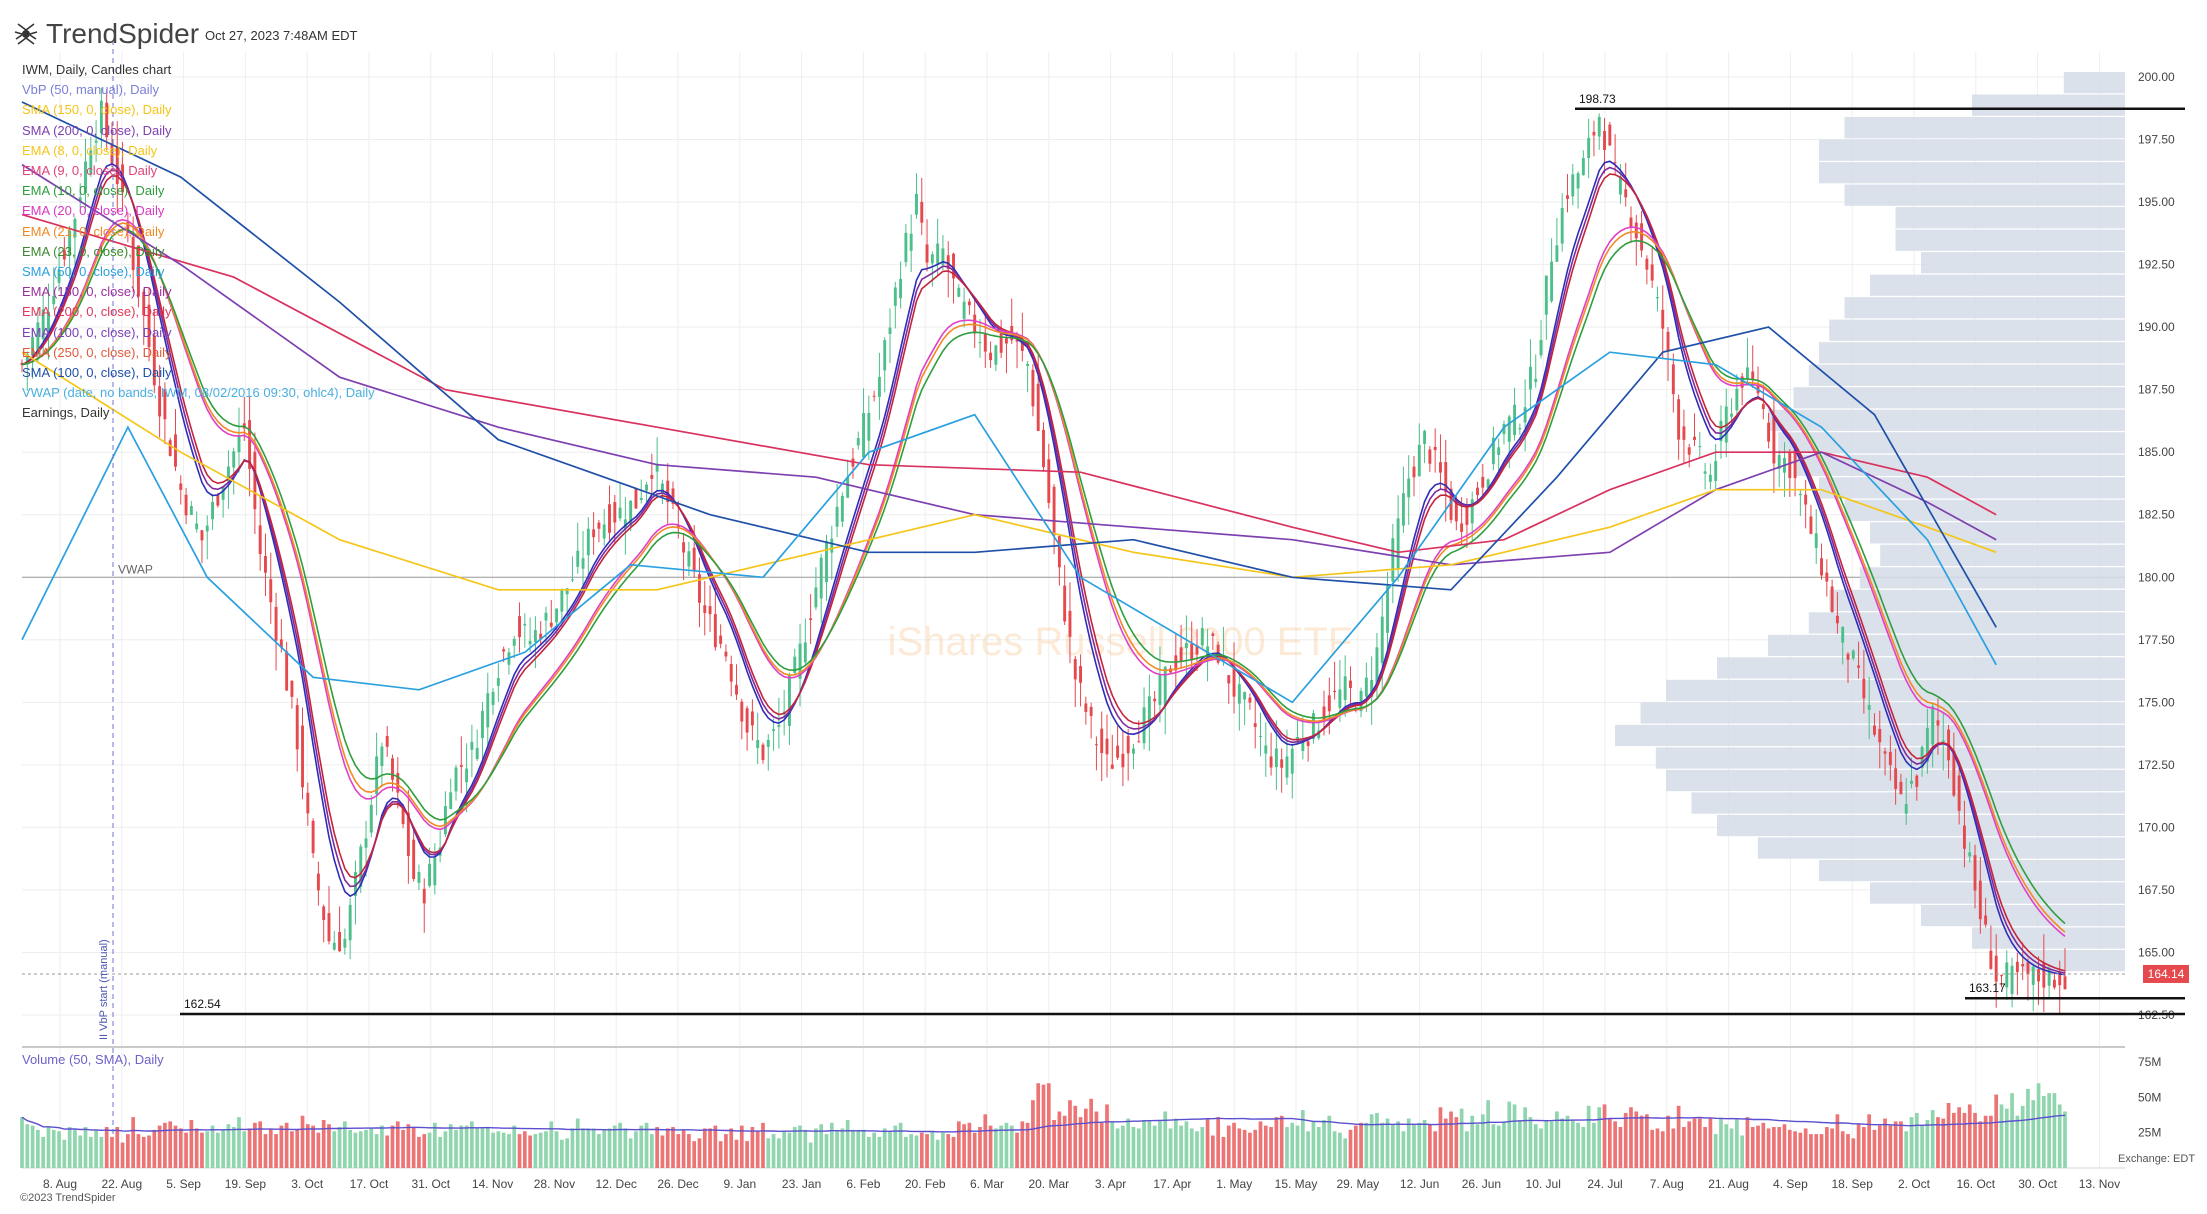 The height and width of the screenshot is (1214, 2207). Describe the element at coordinates (93, 272) in the screenshot. I see `legend-item: SMA (50, 0, close), Daily` at that location.